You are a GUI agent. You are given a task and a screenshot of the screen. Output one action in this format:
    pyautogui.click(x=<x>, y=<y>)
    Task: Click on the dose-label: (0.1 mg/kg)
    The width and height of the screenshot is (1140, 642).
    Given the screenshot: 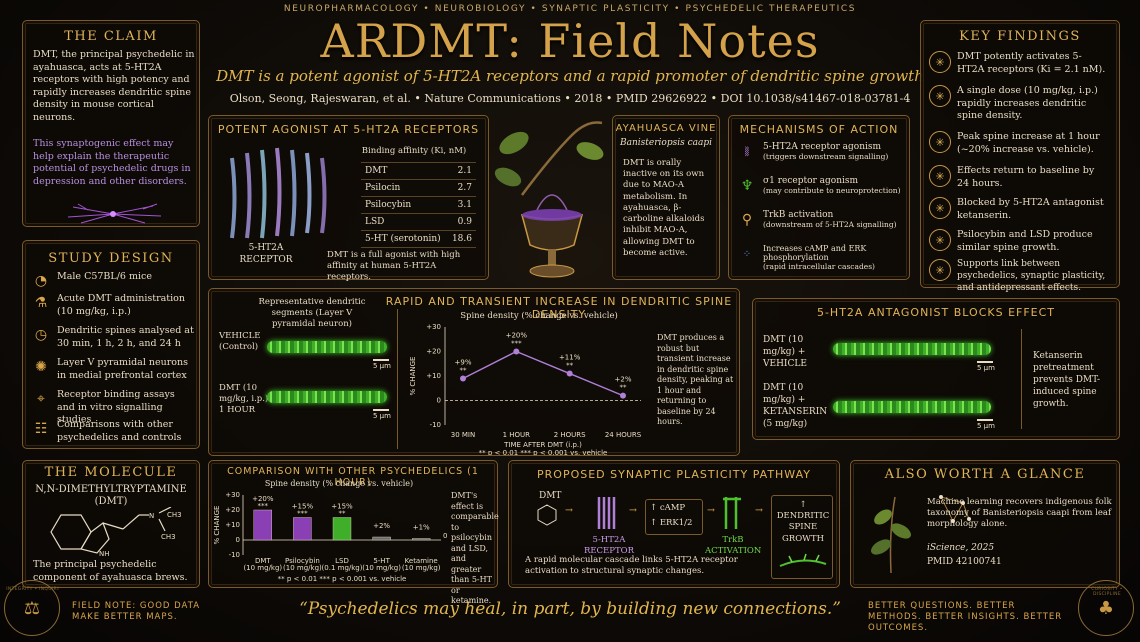 What is the action you would take?
    pyautogui.click(x=342, y=568)
    